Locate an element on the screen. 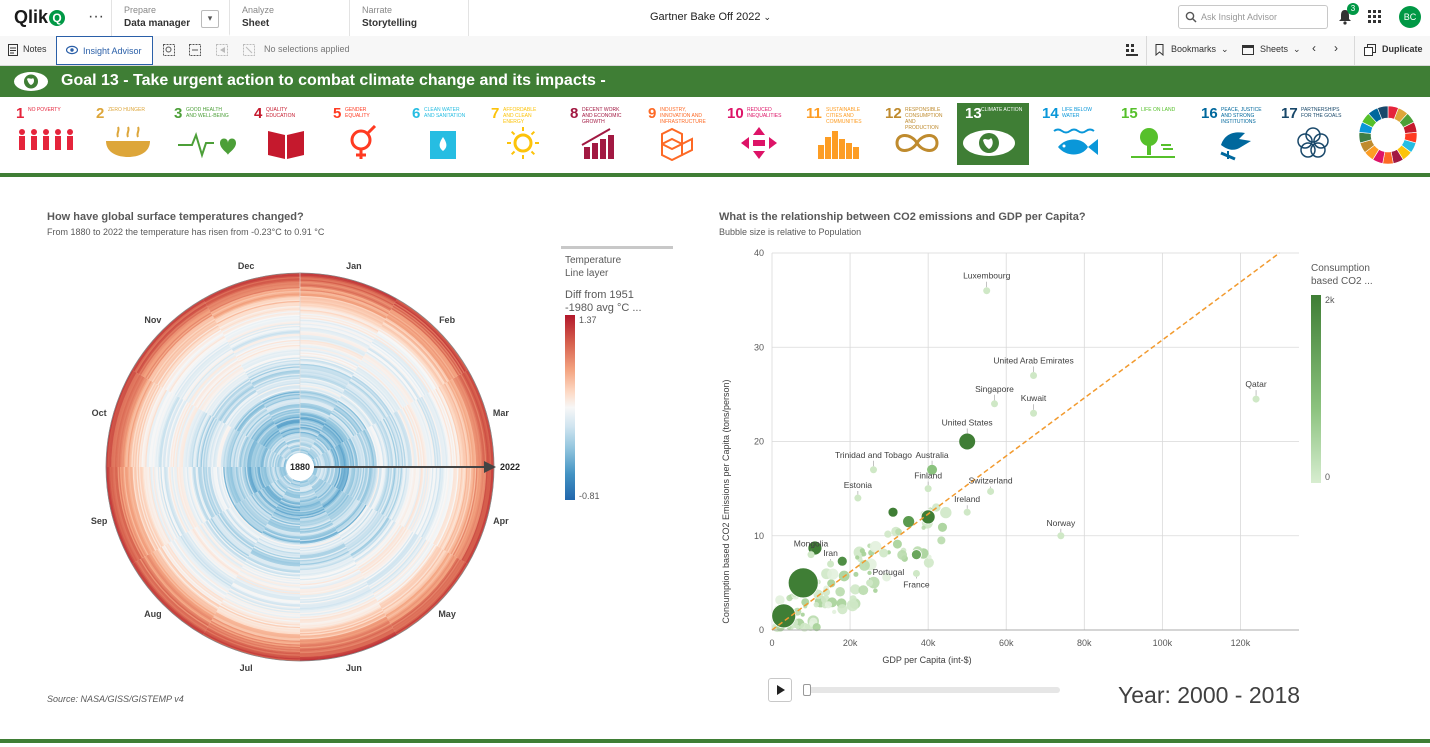 The image size is (1430, 747). tab-narrate: Narrate Storytelling is located at coordinates (409, 18).